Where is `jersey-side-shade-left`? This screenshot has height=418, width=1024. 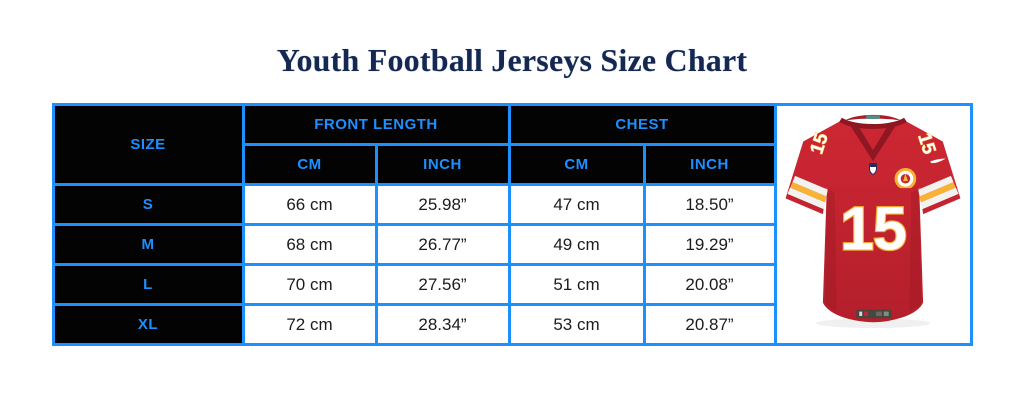
jersey-side-shade-left is located at coordinates (830, 250).